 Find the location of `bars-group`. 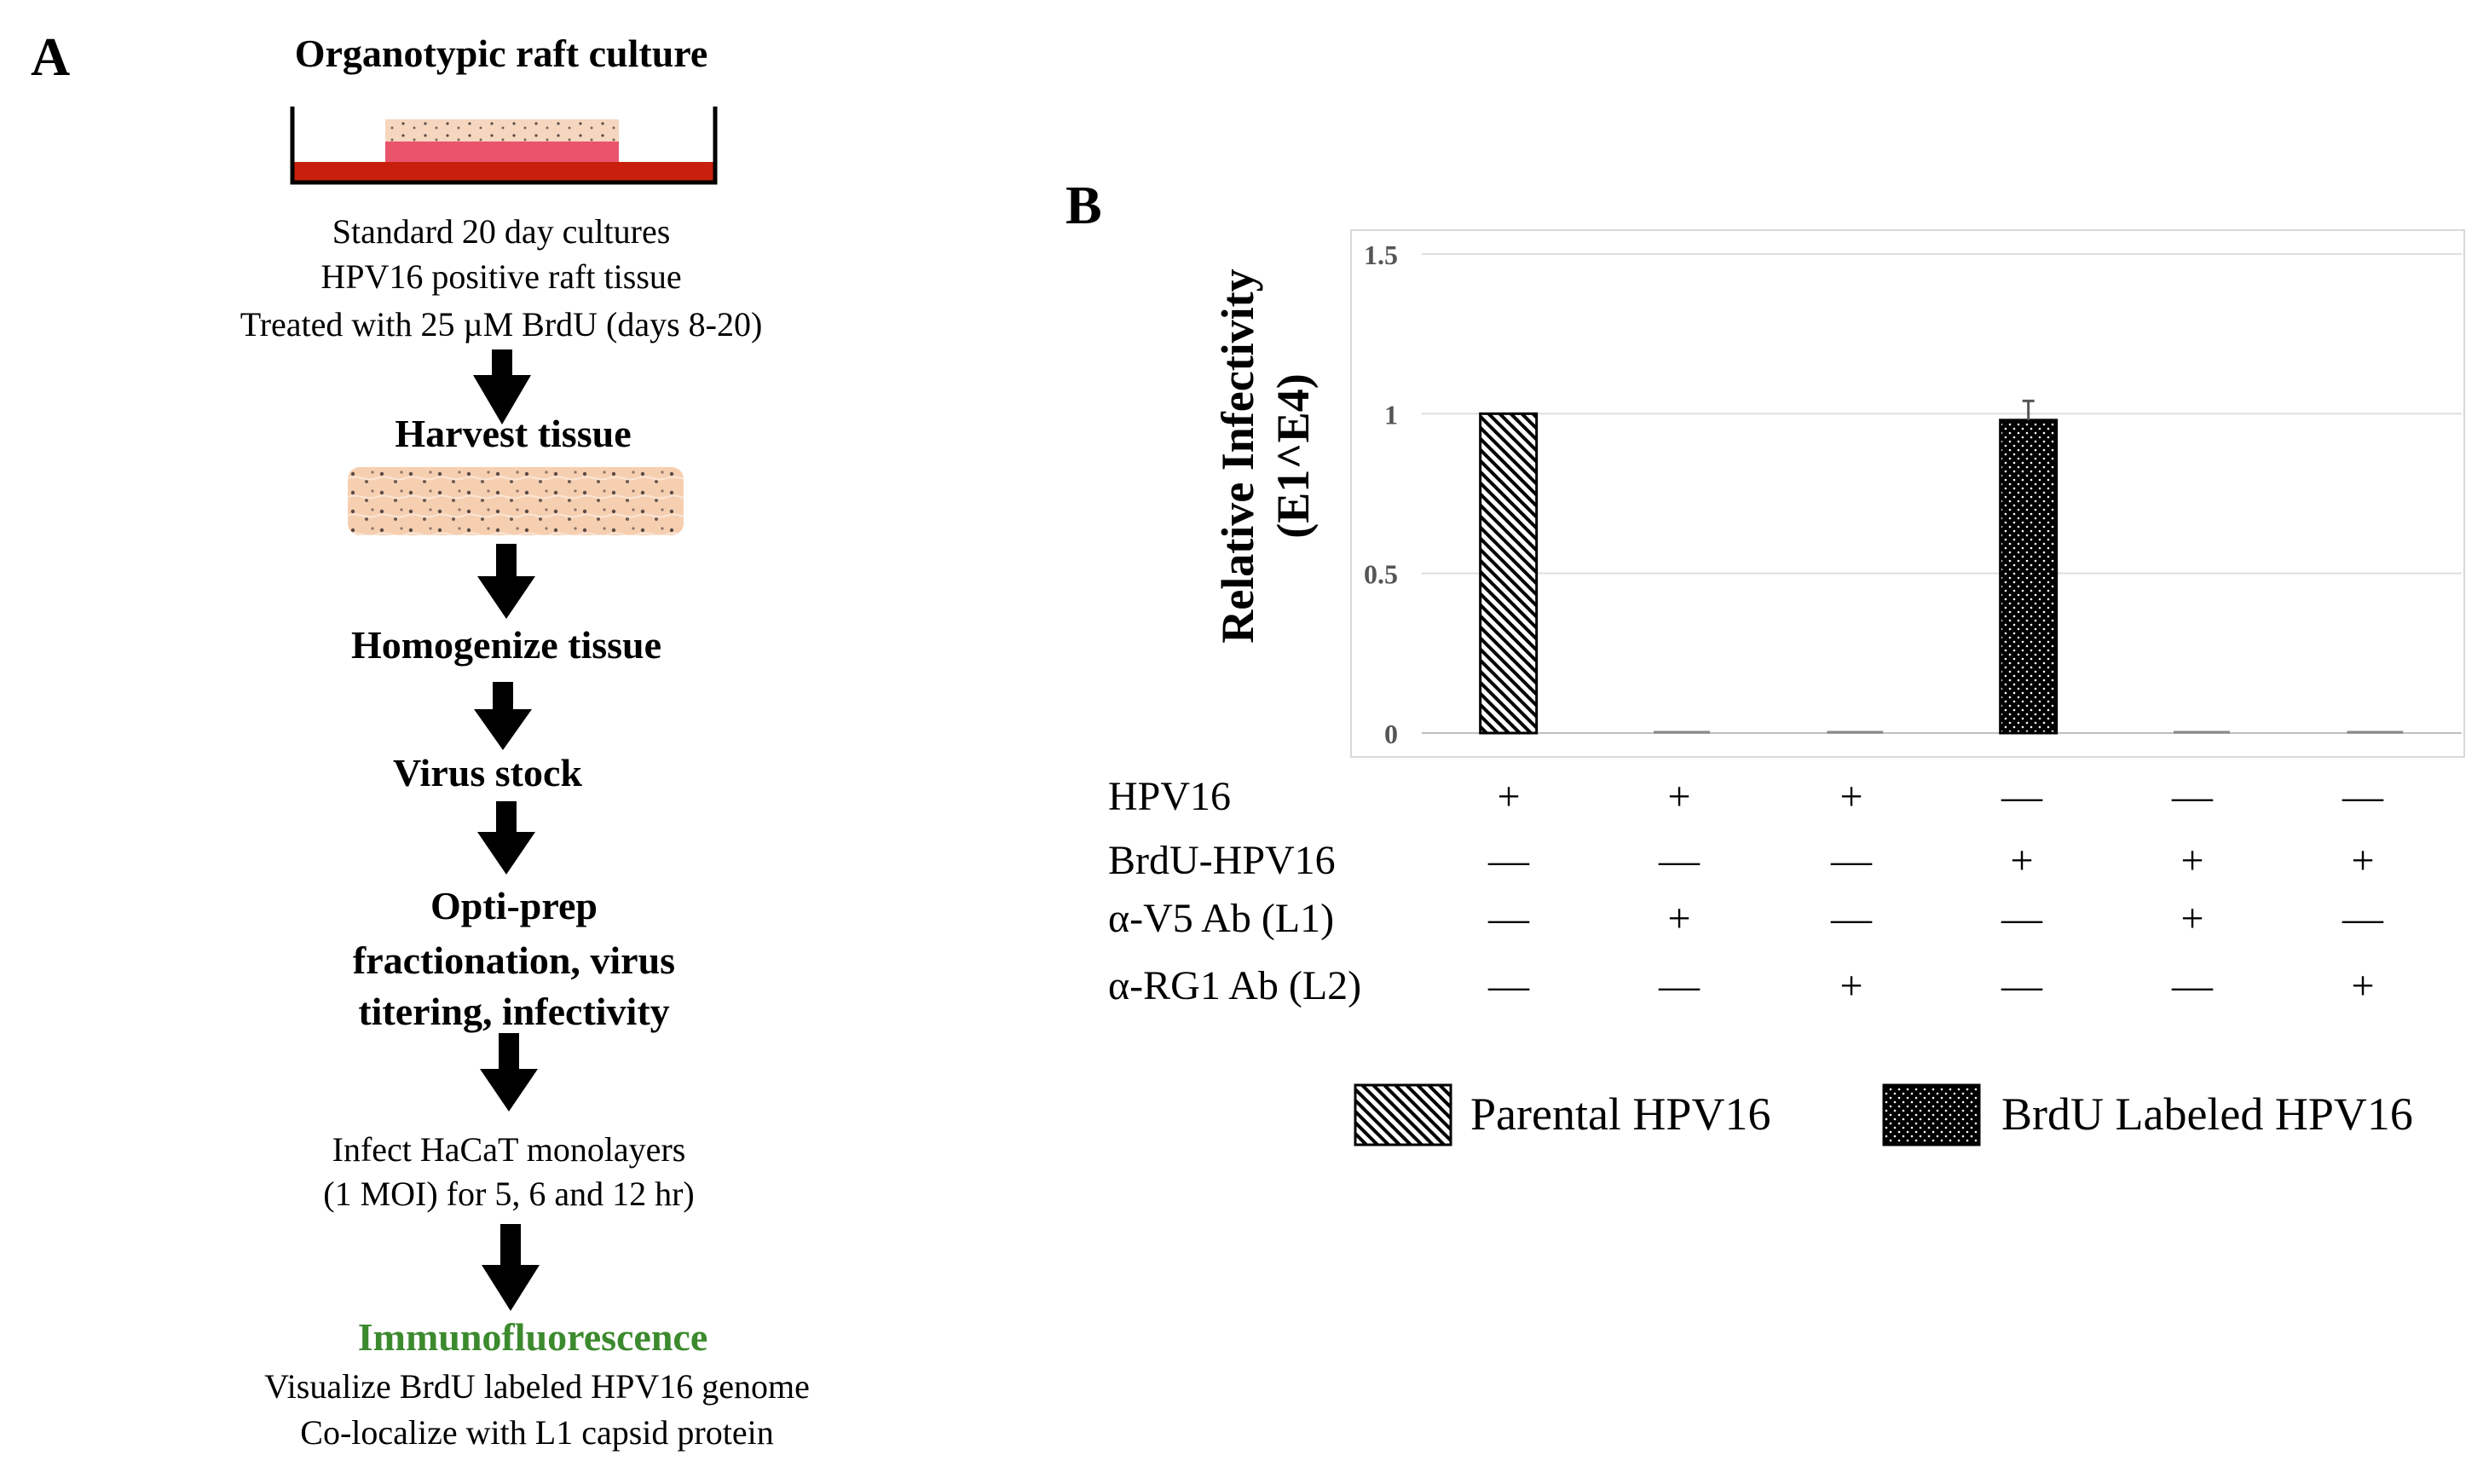

bars-group is located at coordinates (1941, 573).